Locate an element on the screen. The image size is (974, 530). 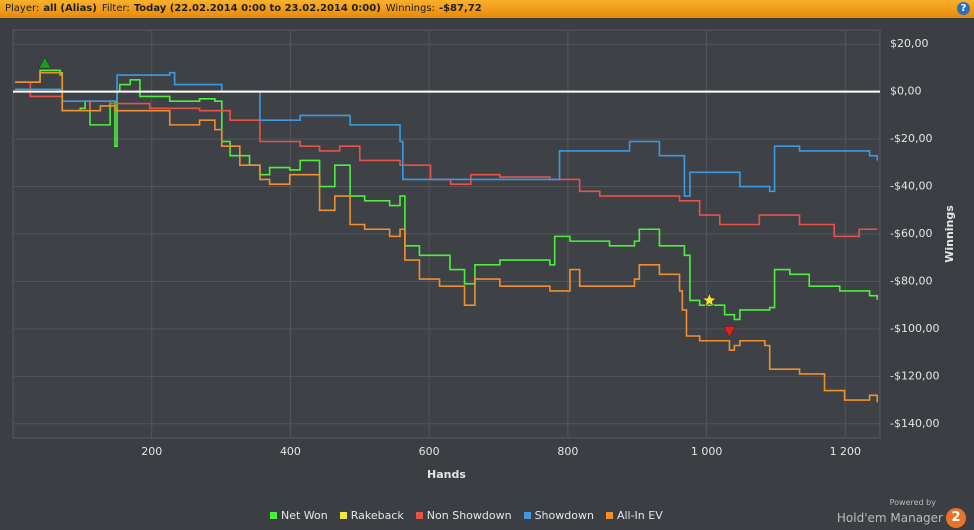
header-value: -$87,72 is located at coordinates (460, 8).